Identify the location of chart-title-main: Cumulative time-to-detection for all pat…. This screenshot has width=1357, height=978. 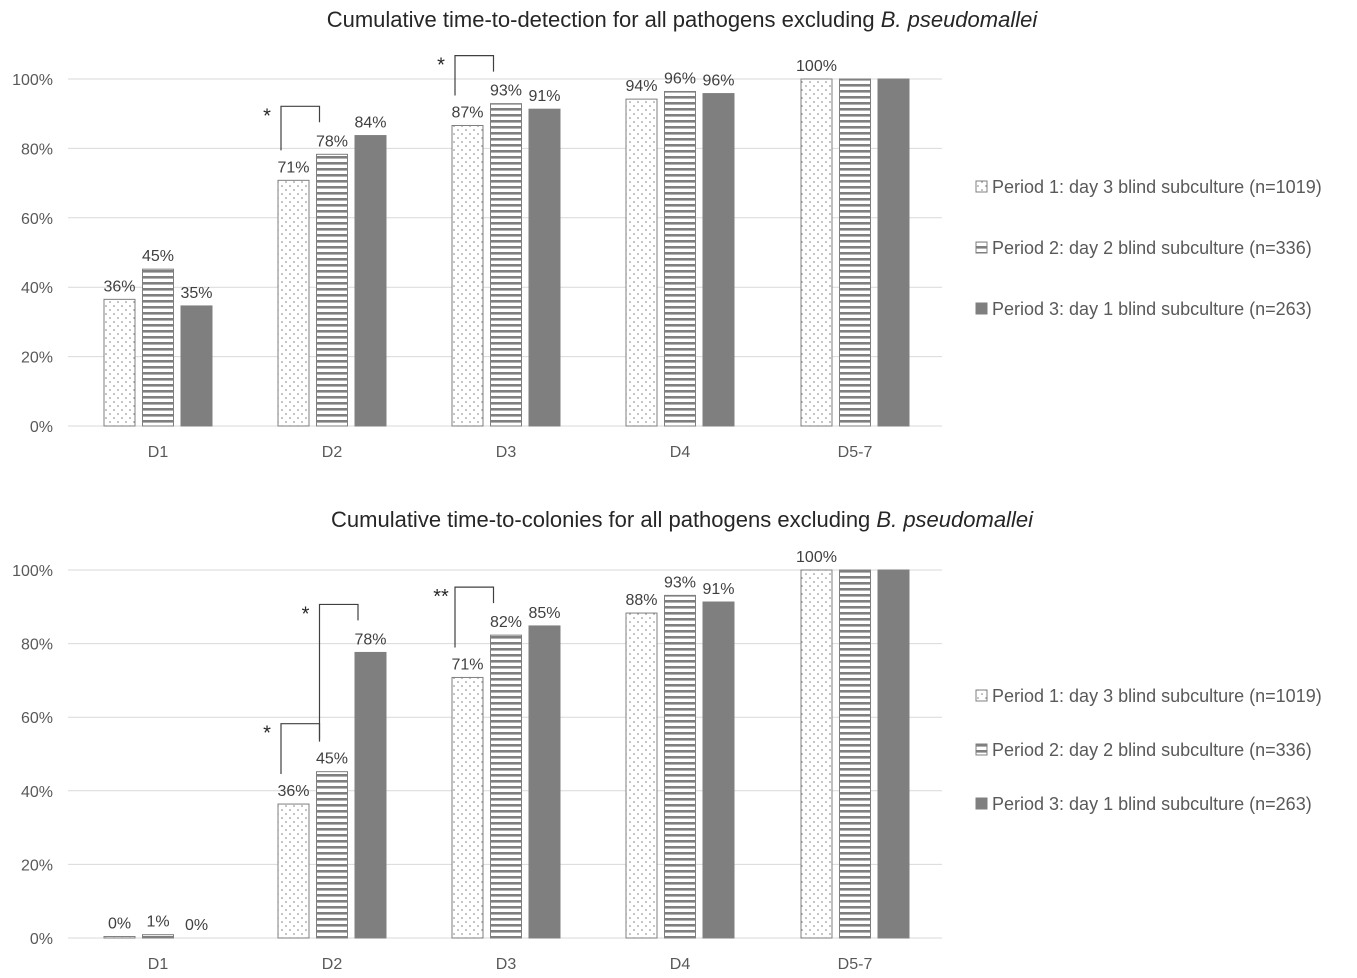
(604, 19).